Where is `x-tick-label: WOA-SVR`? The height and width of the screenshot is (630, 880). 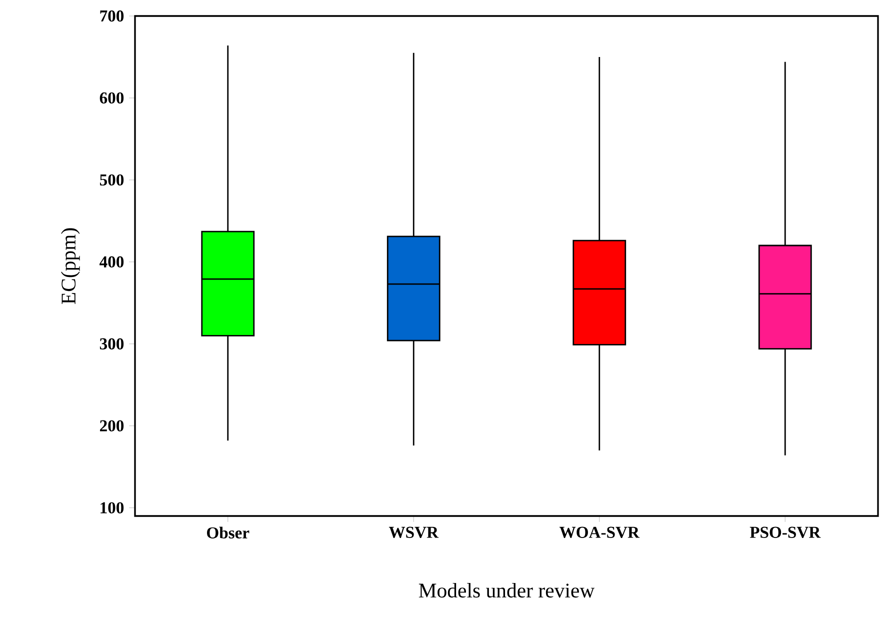 x-tick-label: WOA-SVR is located at coordinates (599, 532).